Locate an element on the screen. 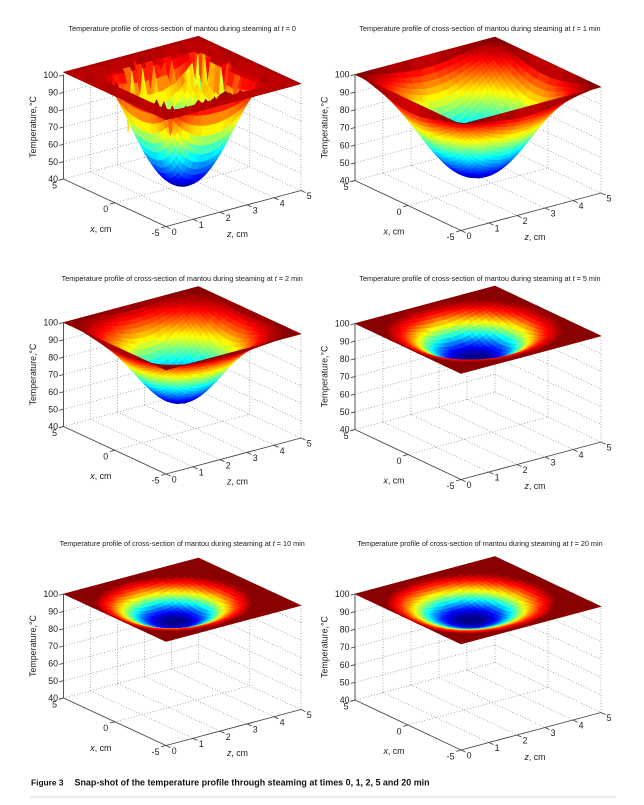  svg-text: Figure 3 is located at coordinates (47, 783).